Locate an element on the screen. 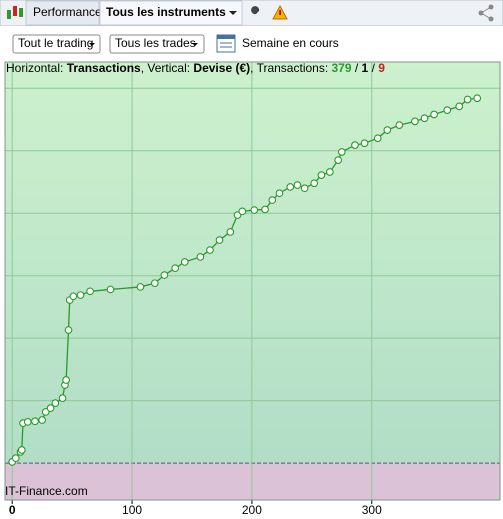  warning-icon is located at coordinates (280, 12).